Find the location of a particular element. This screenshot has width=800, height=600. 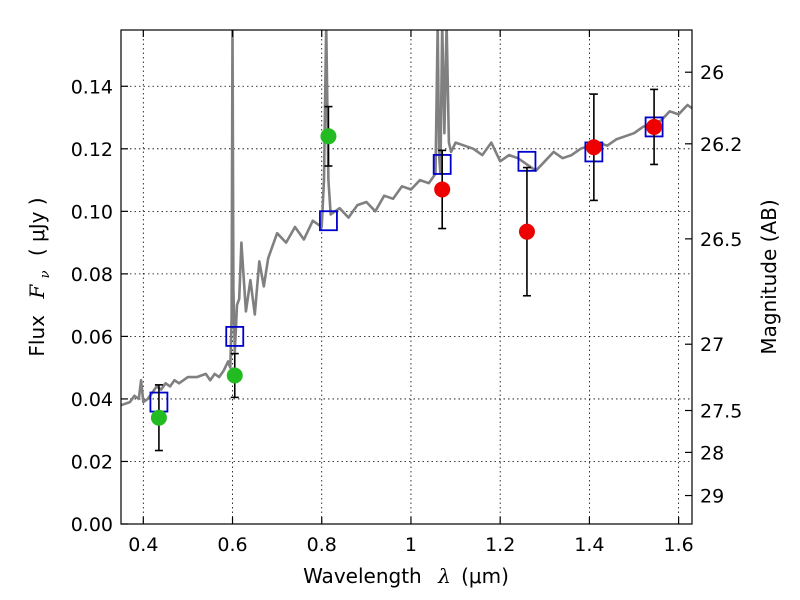

y-tick-label: 0.06 is located at coordinates (92, 337).